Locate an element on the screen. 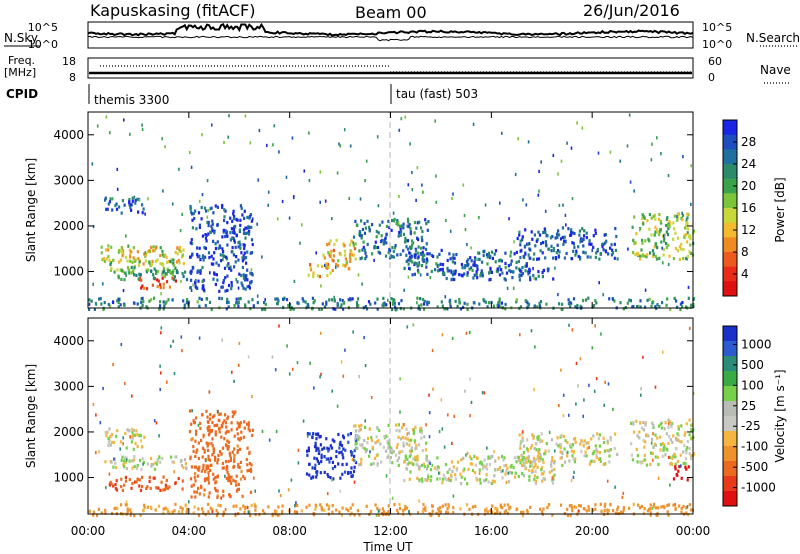 The image size is (800, 554). freq-unit: [MHz] is located at coordinates (20, 72).